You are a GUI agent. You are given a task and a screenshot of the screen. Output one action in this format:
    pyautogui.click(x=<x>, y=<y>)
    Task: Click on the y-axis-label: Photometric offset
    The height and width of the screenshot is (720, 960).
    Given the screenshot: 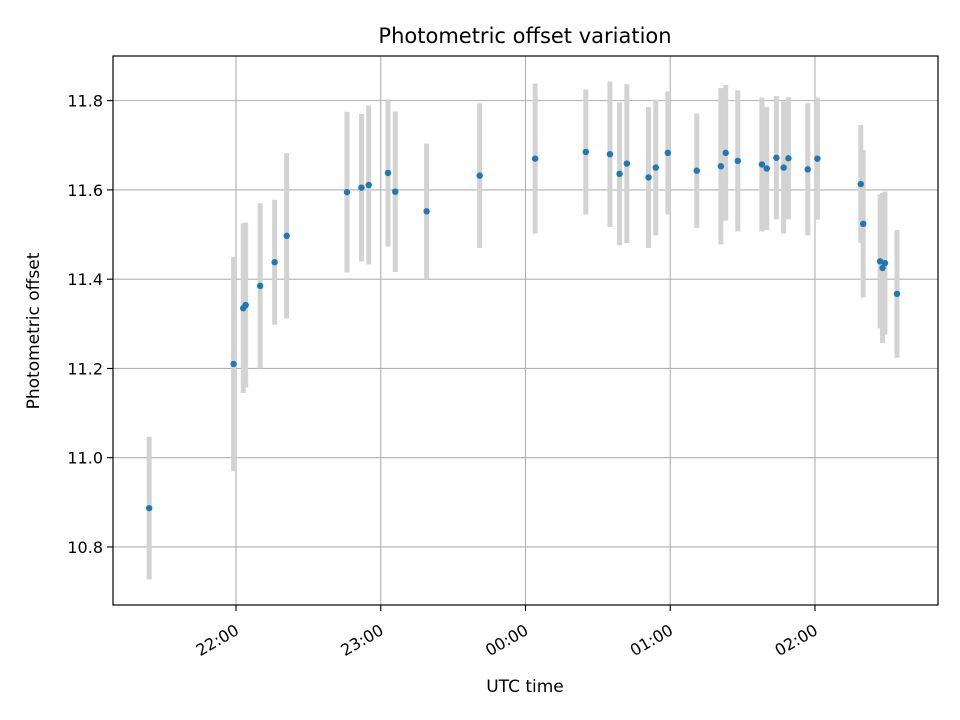 What is the action you would take?
    pyautogui.click(x=34, y=330)
    